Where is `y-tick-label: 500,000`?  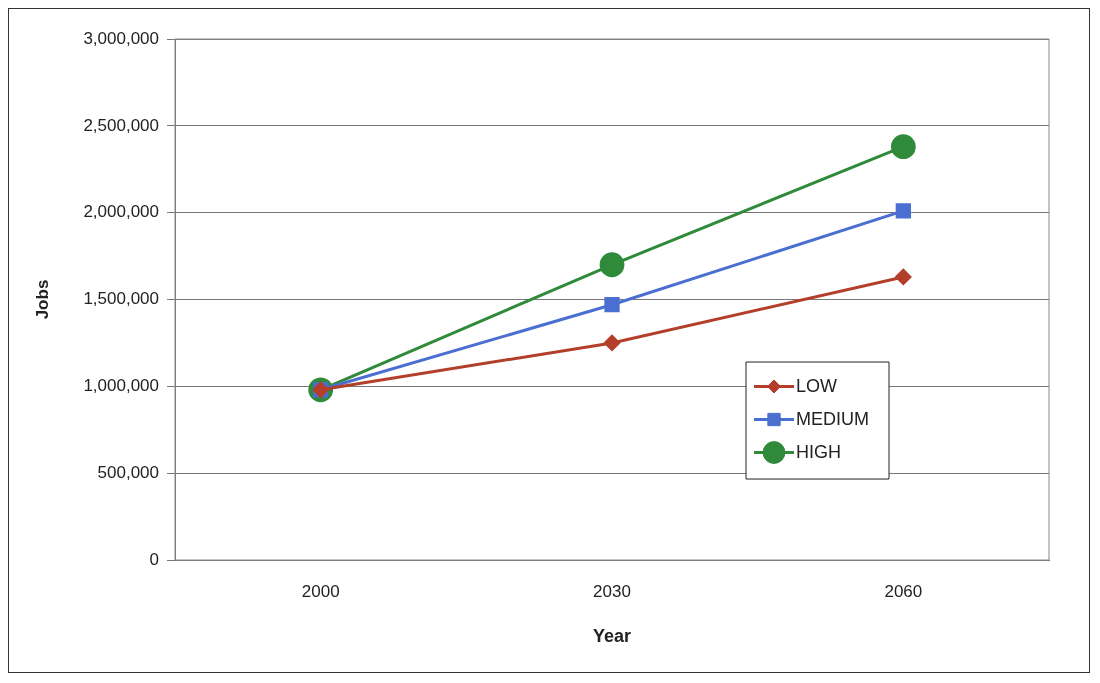
y-tick-label: 500,000 is located at coordinates (128, 472).